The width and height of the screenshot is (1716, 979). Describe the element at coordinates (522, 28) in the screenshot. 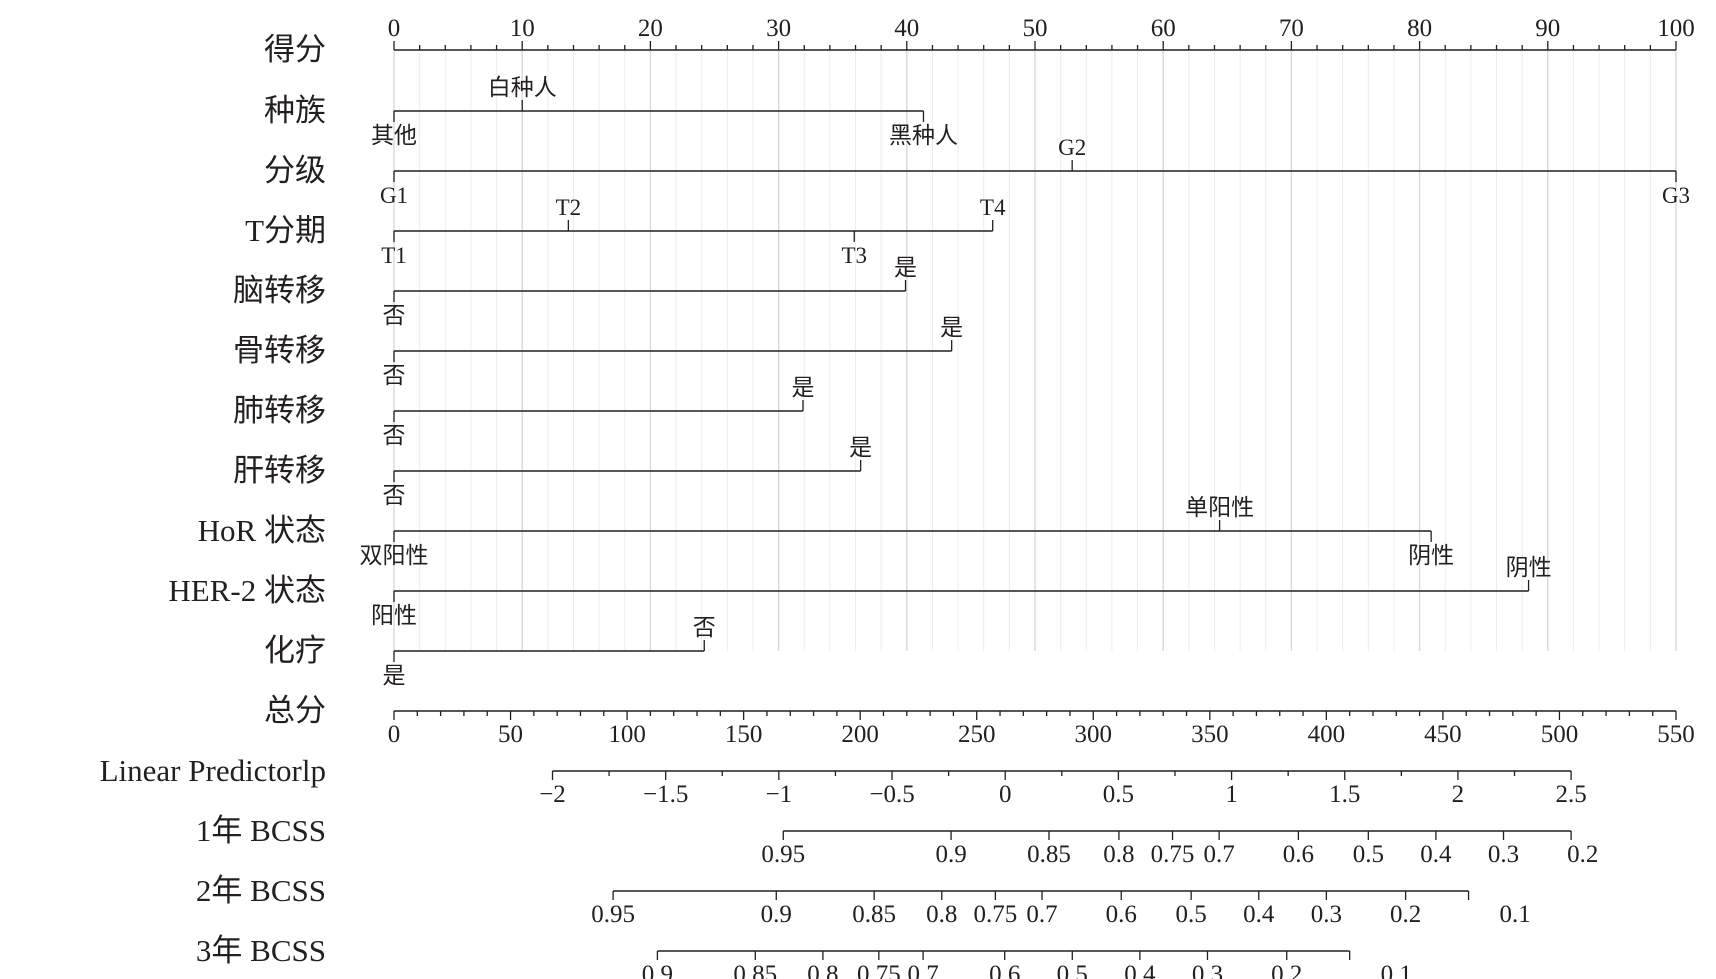

I see `tick-label: 10` at that location.